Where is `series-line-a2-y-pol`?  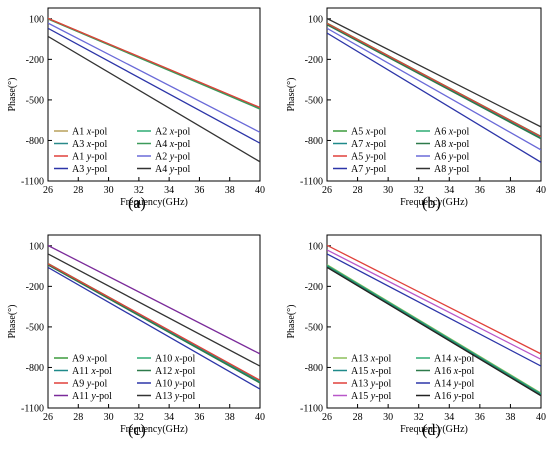
series-line-a2-y-pol is located at coordinates (154, 77).